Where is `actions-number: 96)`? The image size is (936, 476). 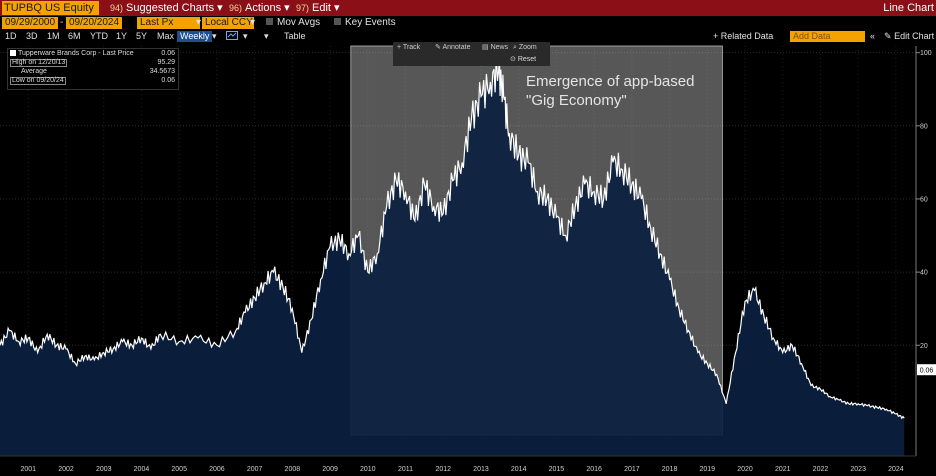 actions-number: 96) is located at coordinates (236, 8).